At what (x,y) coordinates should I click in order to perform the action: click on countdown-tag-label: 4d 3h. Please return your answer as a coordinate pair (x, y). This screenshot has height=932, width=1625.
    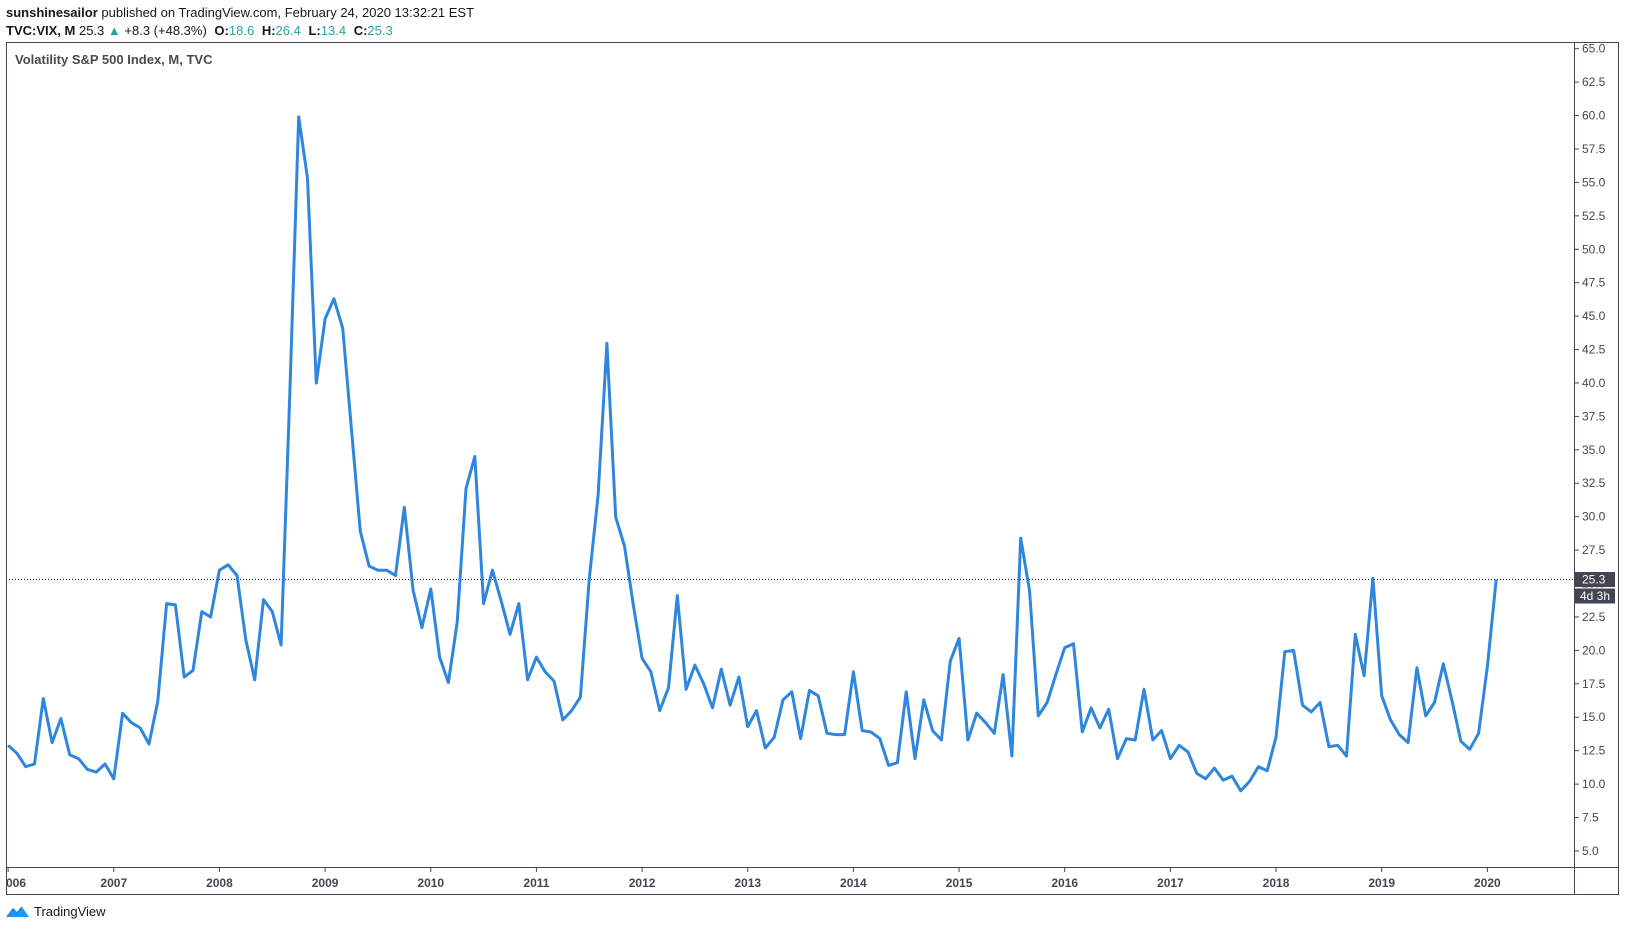
    Looking at the image, I should click on (1595, 596).